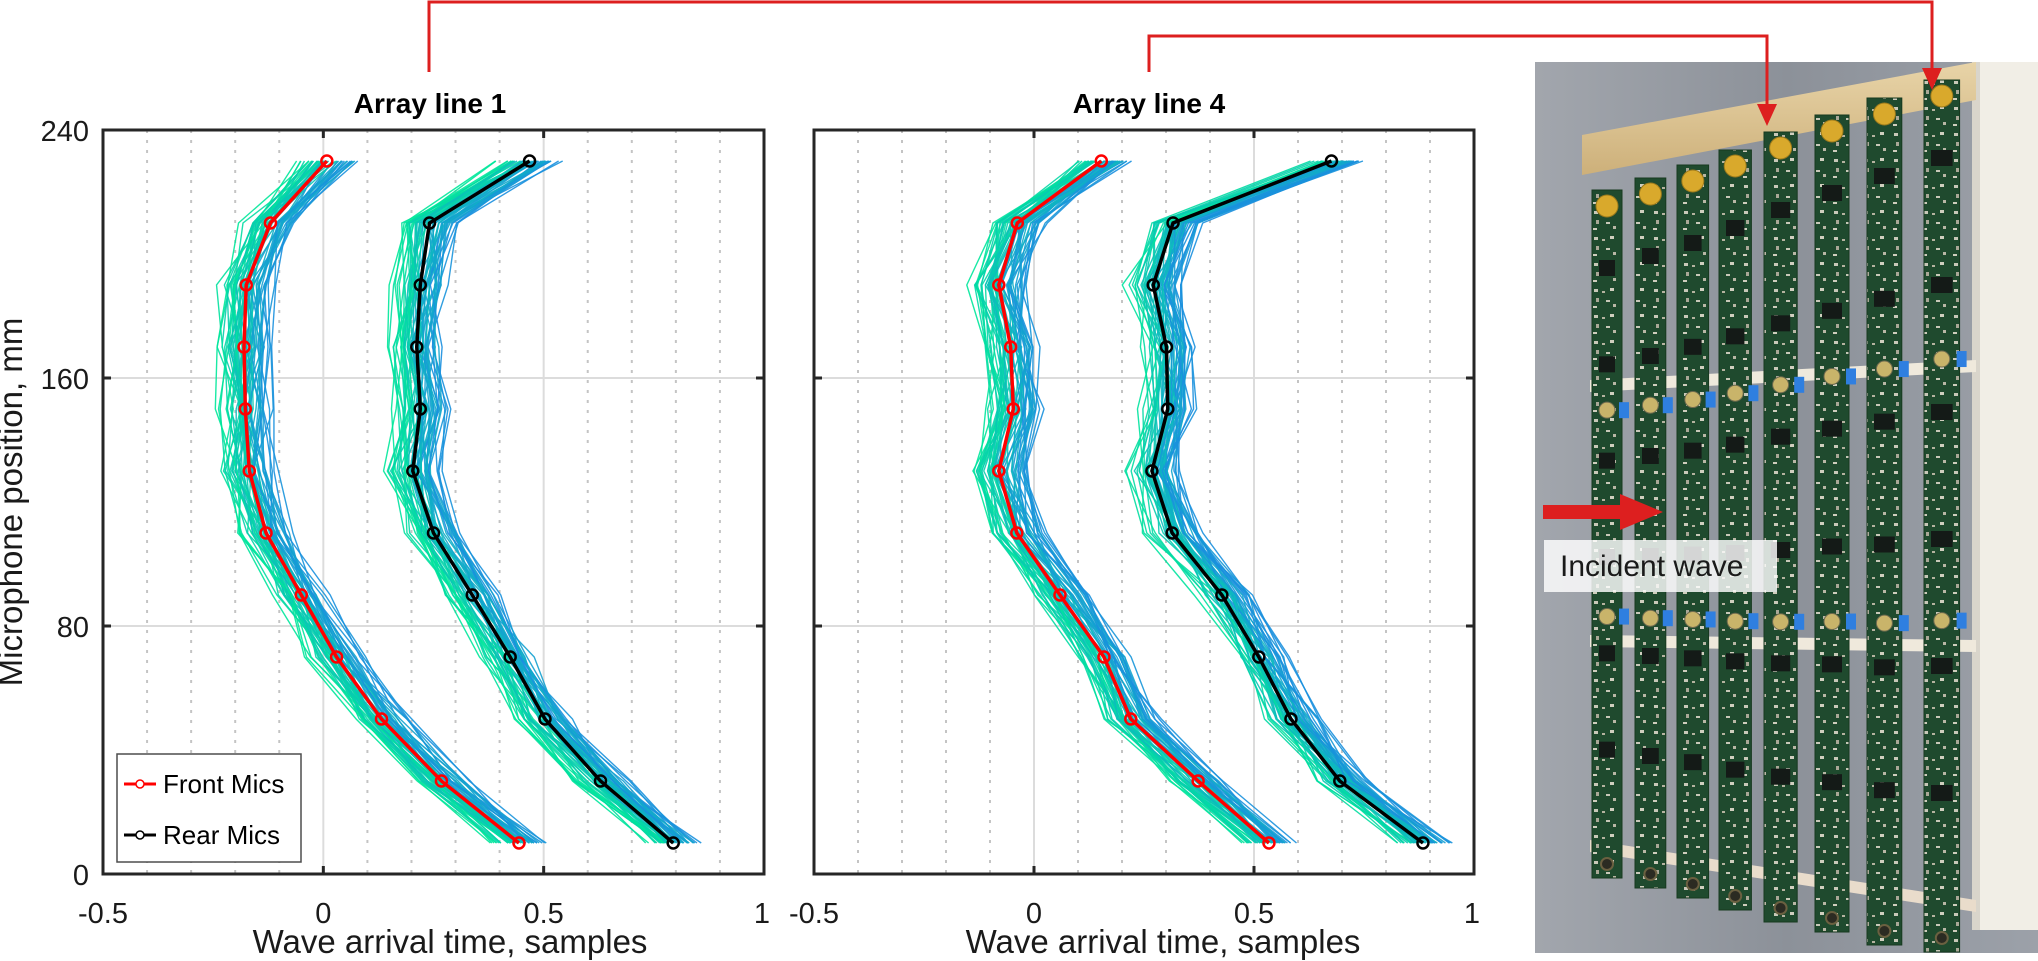 The height and width of the screenshot is (961, 2038). I want to click on frame-right, so click(2008, 496).